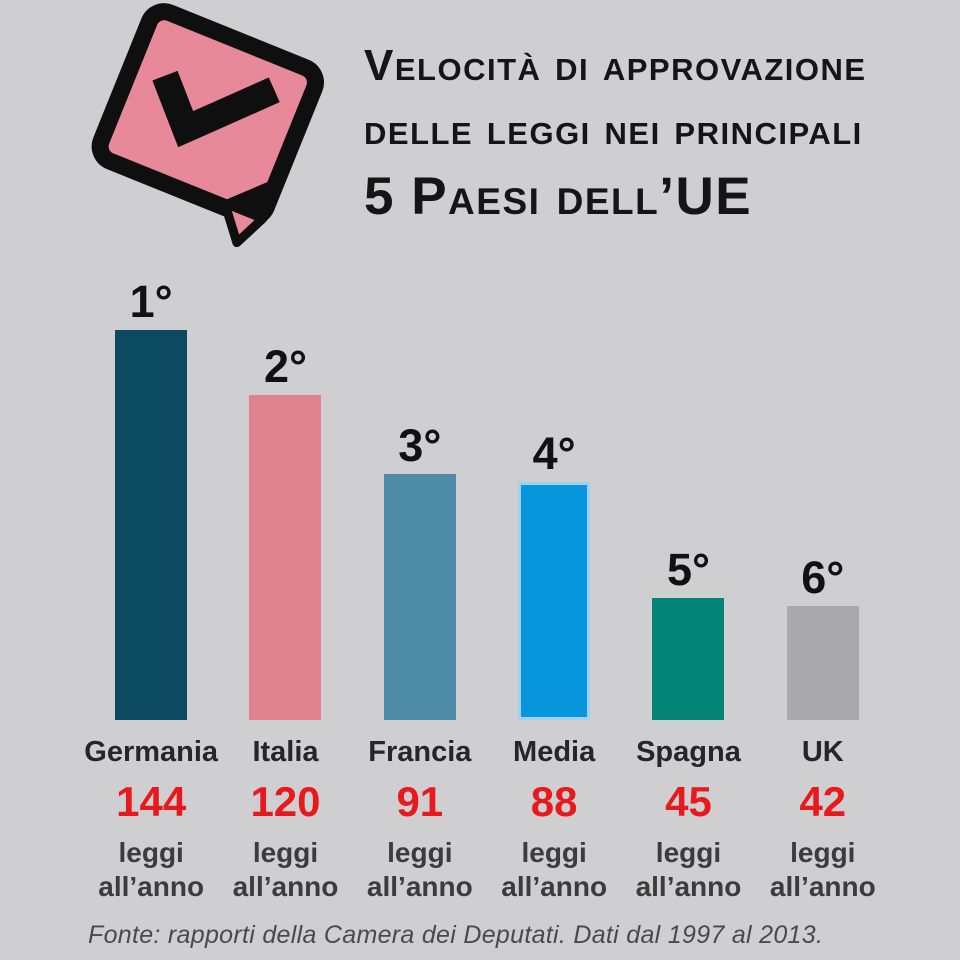 Image resolution: width=960 pixels, height=960 pixels. I want to click on bar-zone: 2°, so click(285, 494).